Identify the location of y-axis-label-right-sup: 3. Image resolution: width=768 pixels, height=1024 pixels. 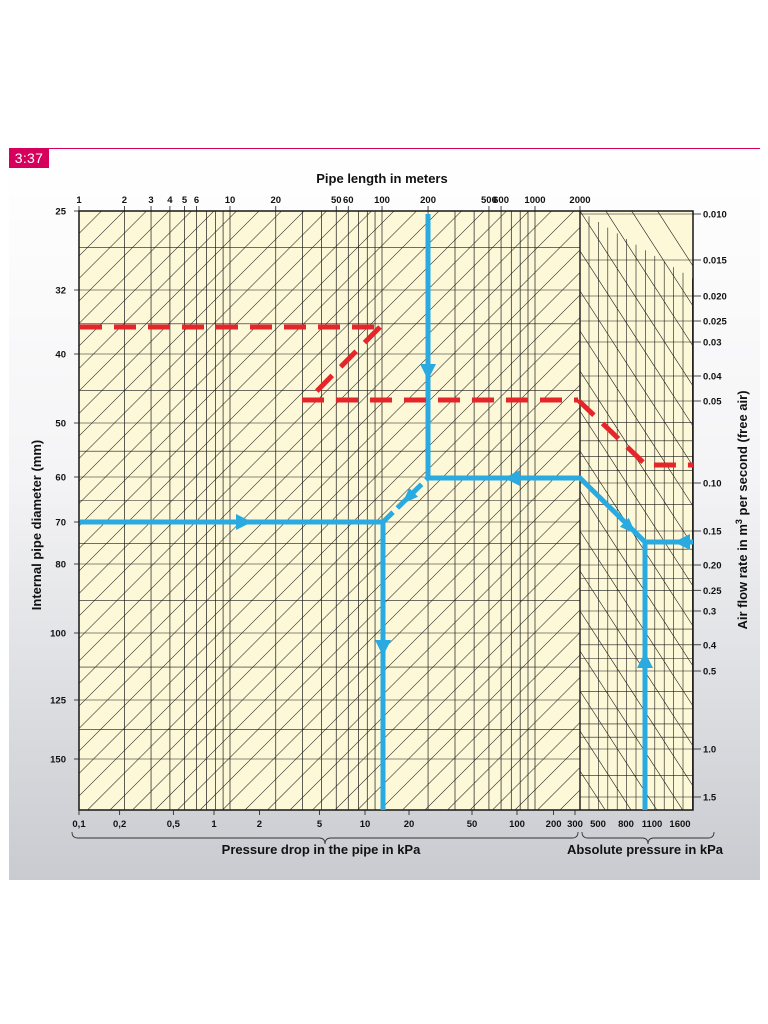
(739, 521).